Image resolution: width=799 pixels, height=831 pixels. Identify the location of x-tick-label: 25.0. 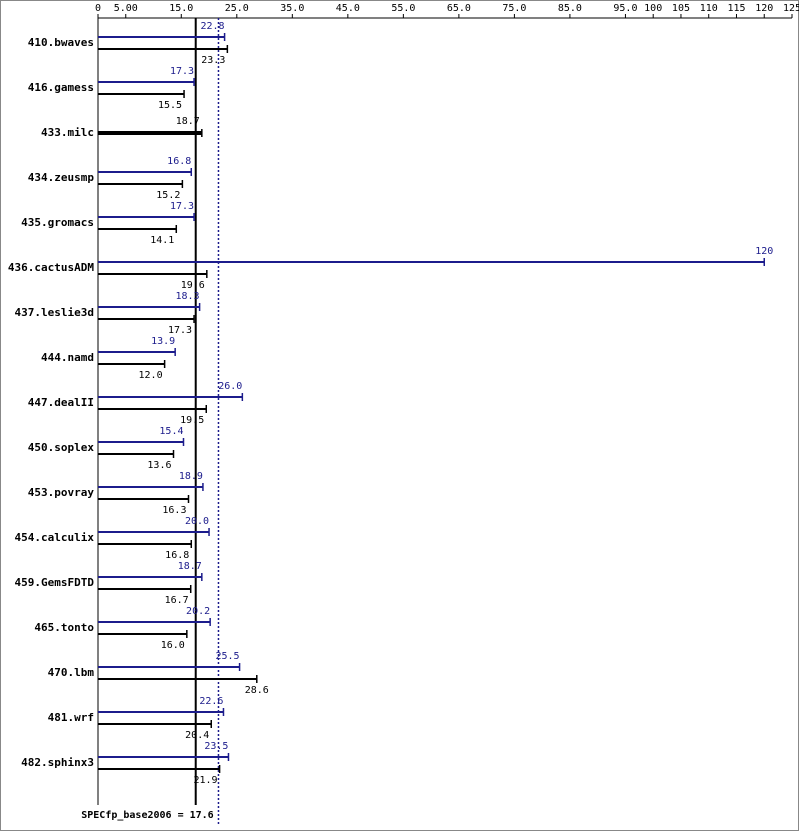
(237, 8).